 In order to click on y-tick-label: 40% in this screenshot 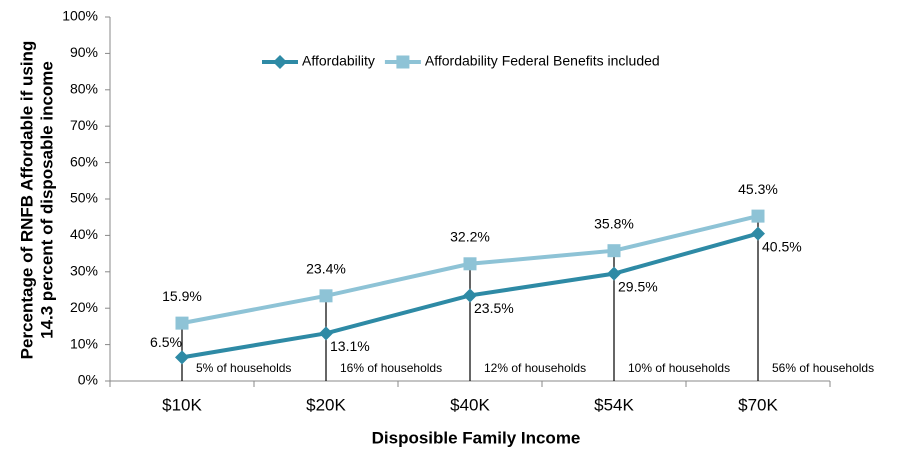, I will do `click(84, 234)`.